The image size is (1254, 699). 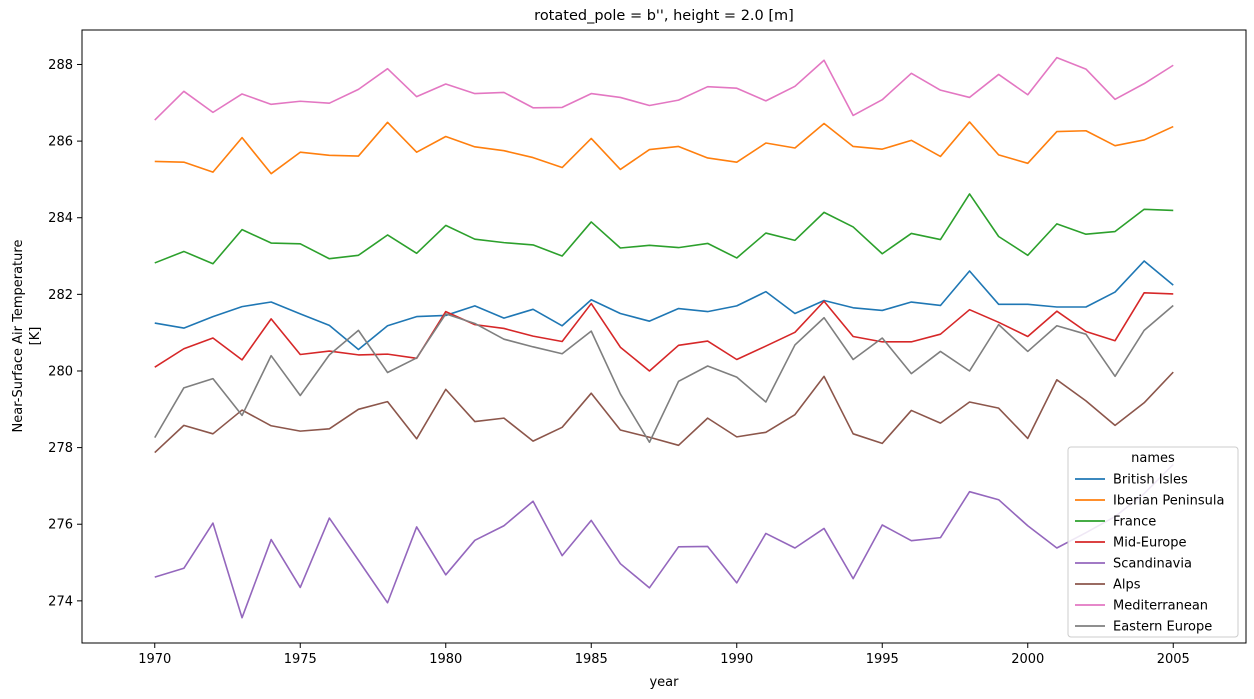 What do you see at coordinates (1162, 627) in the screenshot?
I see `legend-label-7: Eastern Europe` at bounding box center [1162, 627].